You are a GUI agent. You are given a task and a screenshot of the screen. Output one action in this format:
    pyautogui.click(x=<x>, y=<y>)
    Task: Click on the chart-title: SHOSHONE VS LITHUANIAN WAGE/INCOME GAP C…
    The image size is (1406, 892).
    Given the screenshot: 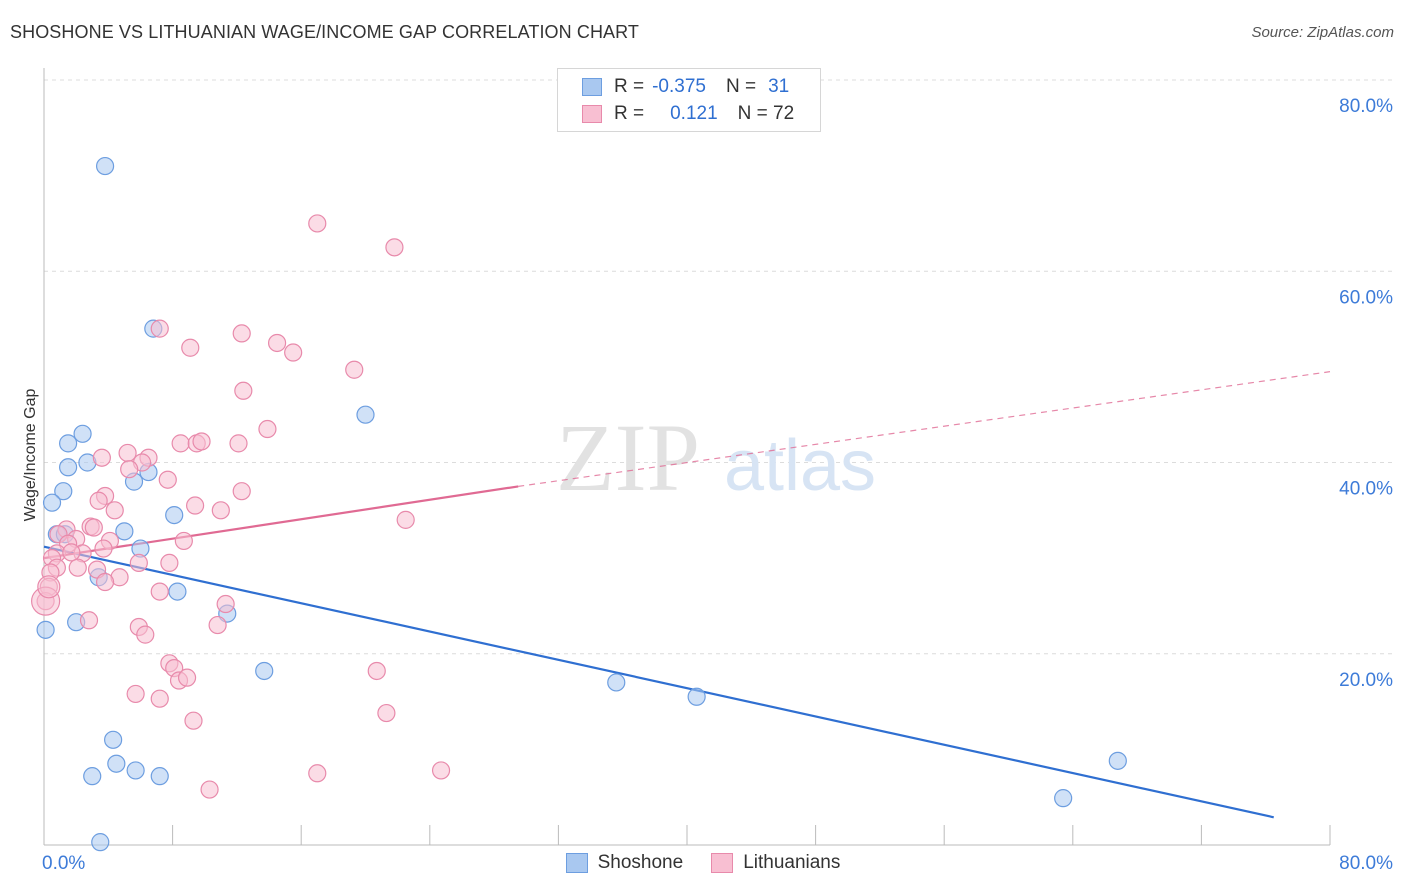 What is the action you would take?
    pyautogui.click(x=325, y=32)
    